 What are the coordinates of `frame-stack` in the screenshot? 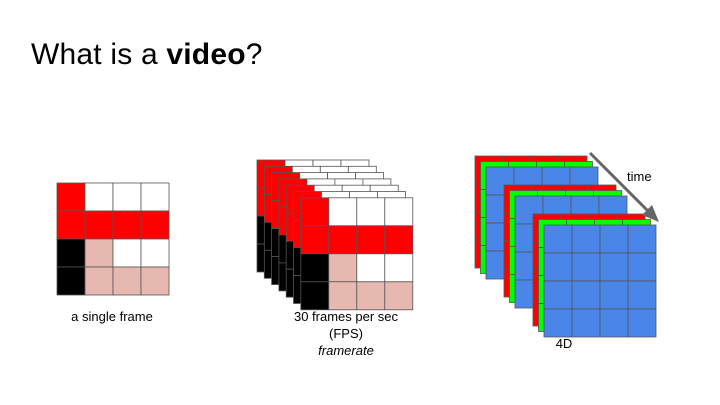 It's located at (335, 235).